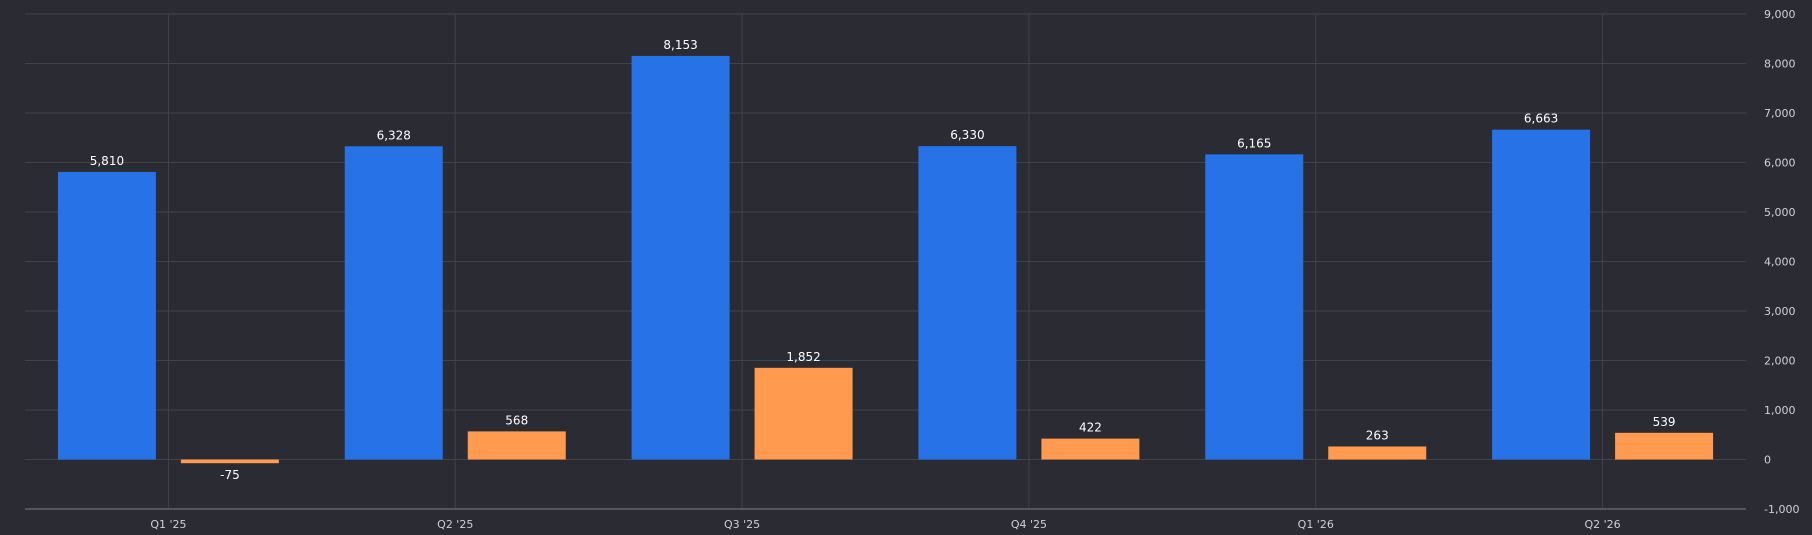 This screenshot has width=1812, height=535. I want to click on y-tick-label: 0, so click(1767, 460).